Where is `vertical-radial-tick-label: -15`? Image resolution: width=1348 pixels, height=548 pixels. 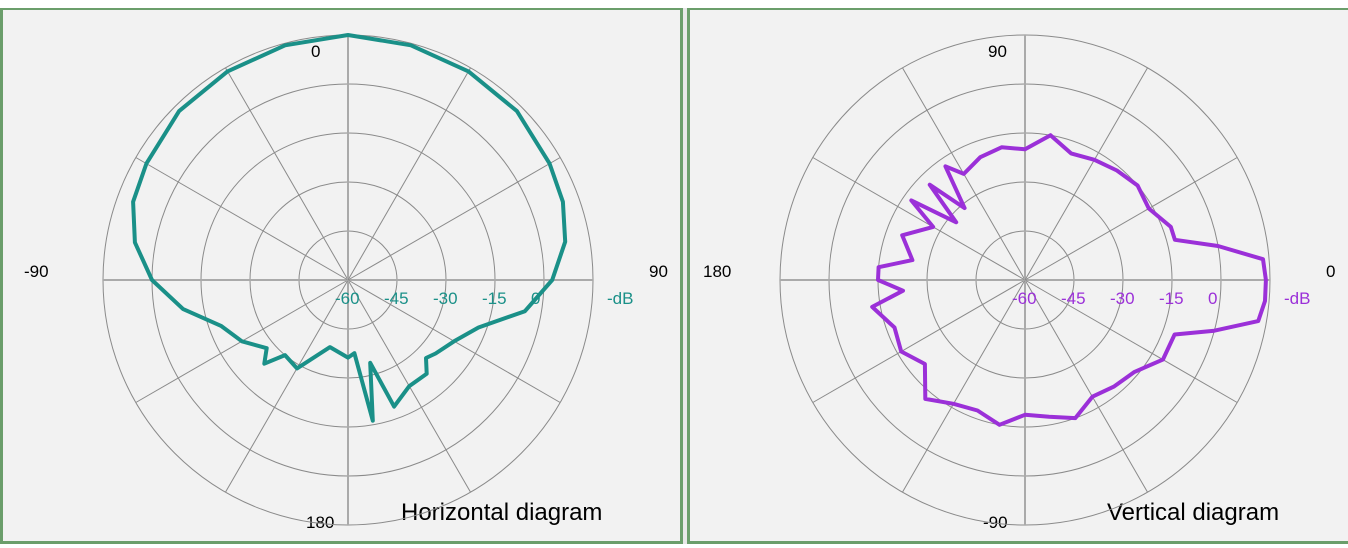 vertical-radial-tick-label: -15 is located at coordinates (1171, 298).